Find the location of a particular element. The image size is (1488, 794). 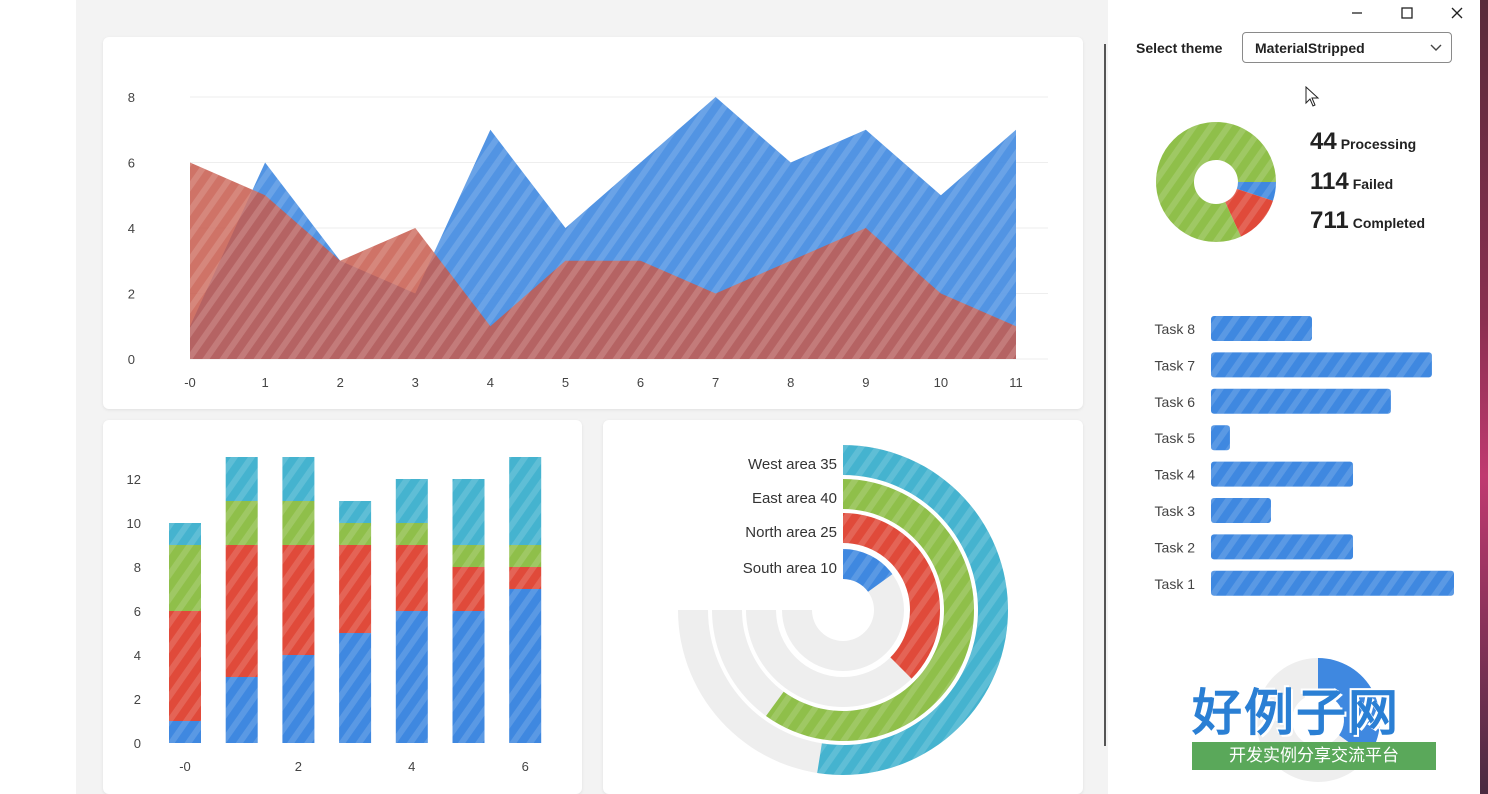

task-label: Task 7 is located at coordinates (1175, 365).